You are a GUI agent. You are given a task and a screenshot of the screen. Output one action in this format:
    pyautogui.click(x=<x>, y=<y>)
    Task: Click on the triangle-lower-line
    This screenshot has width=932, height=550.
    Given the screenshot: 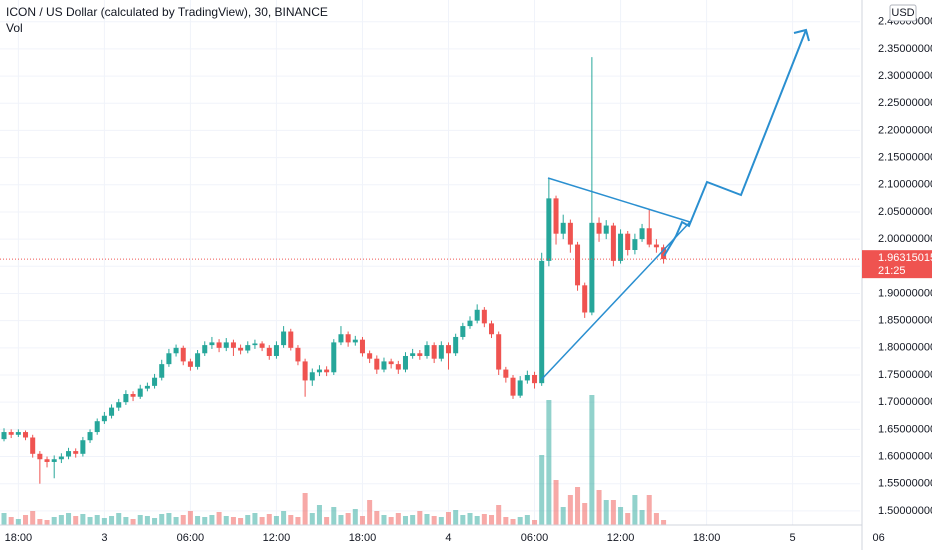 What is the action you would take?
    pyautogui.click(x=615, y=301)
    